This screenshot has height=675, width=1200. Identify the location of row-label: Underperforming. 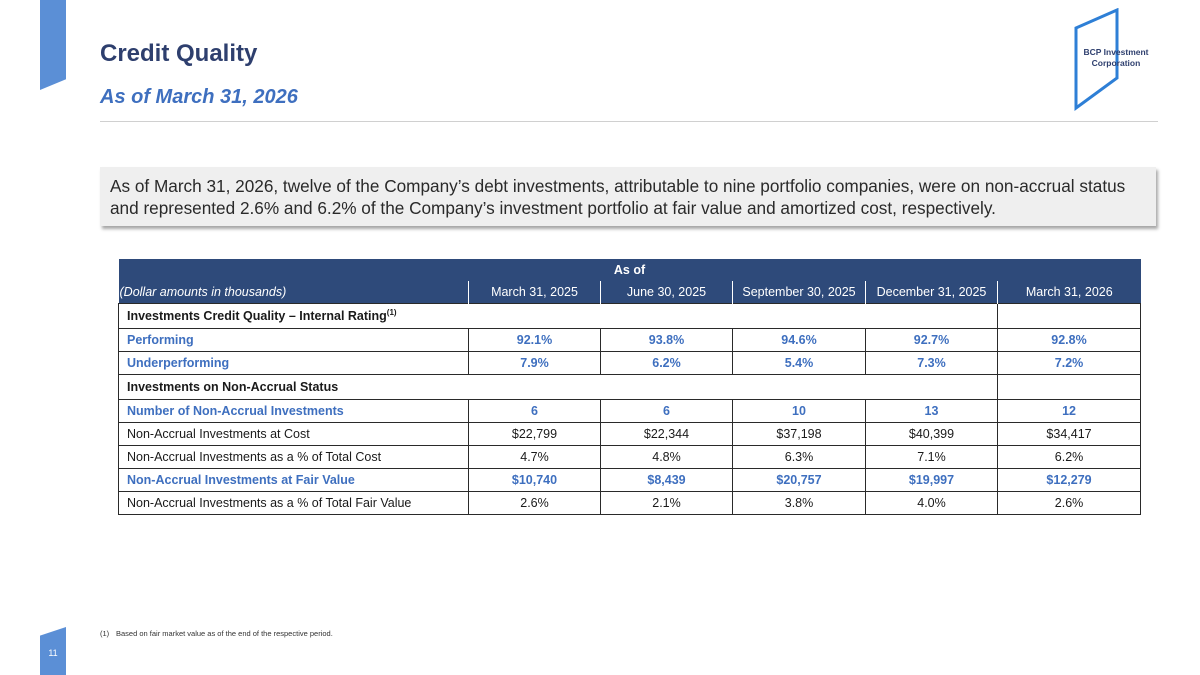
(293, 363).